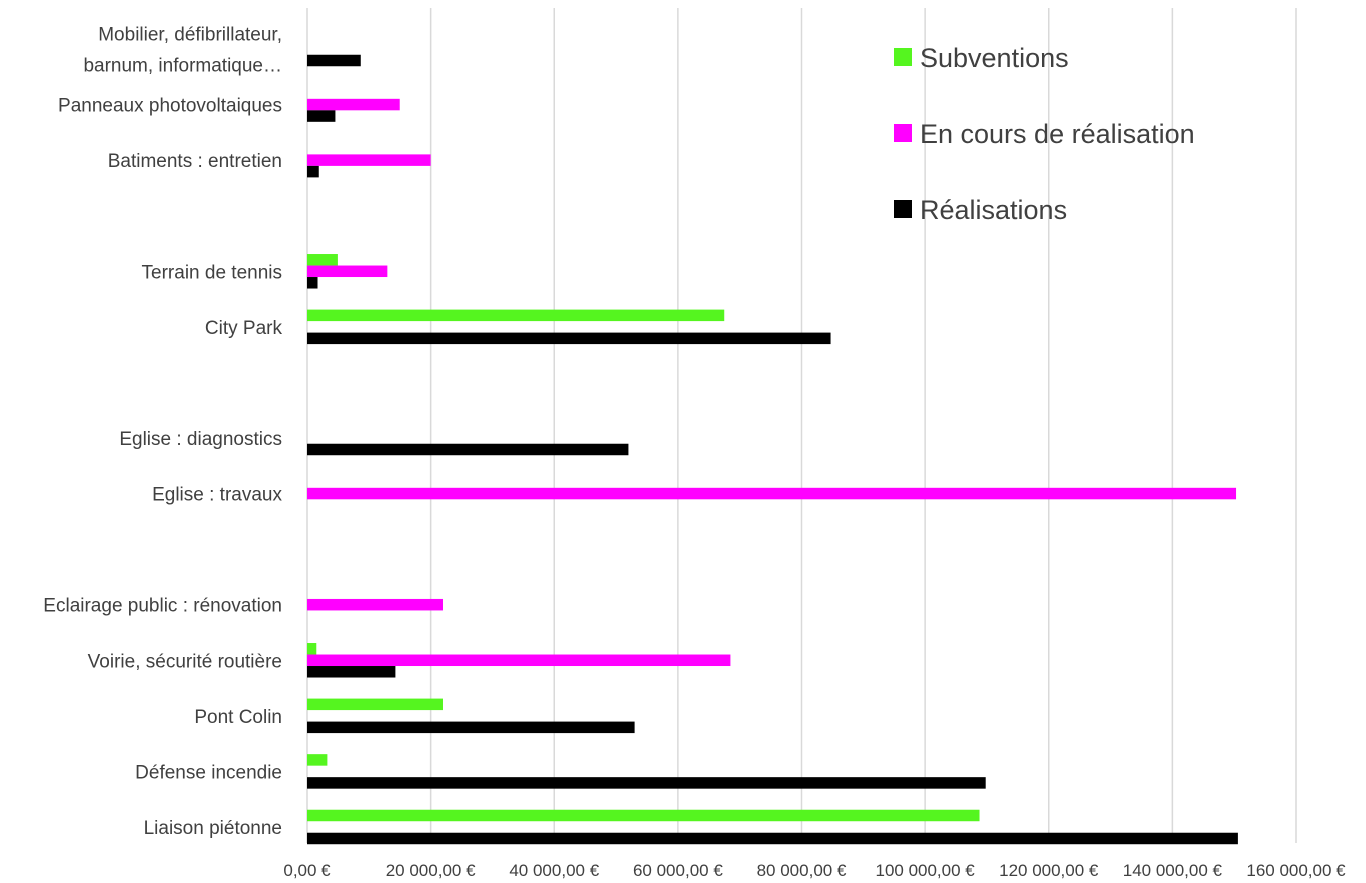 This screenshot has width=1366, height=883. Describe the element at coordinates (212, 272) in the screenshot. I see `category-label-4: Terrain de tennis` at that location.